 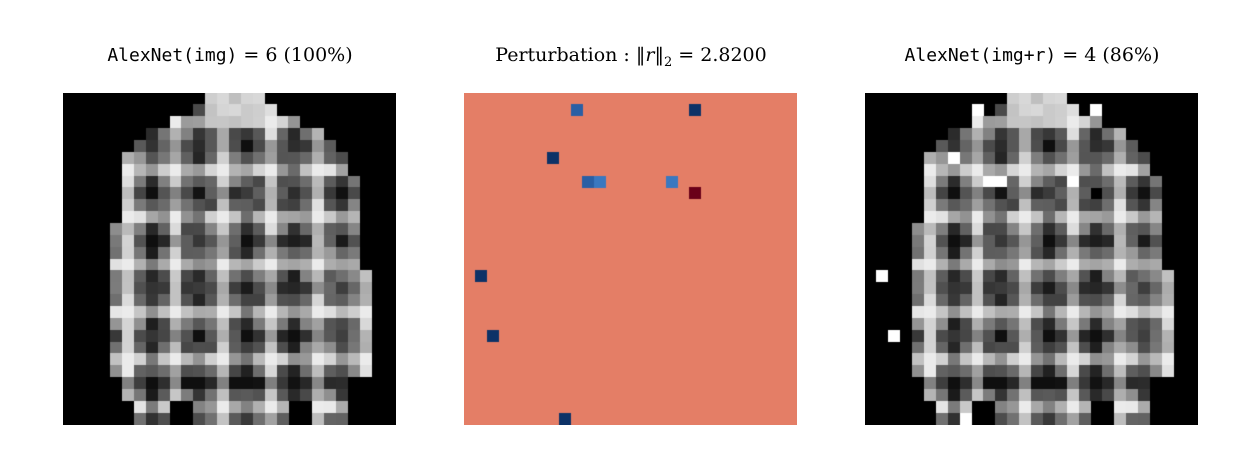 I want to click on original-class-value: 6, so click(x=271, y=55).